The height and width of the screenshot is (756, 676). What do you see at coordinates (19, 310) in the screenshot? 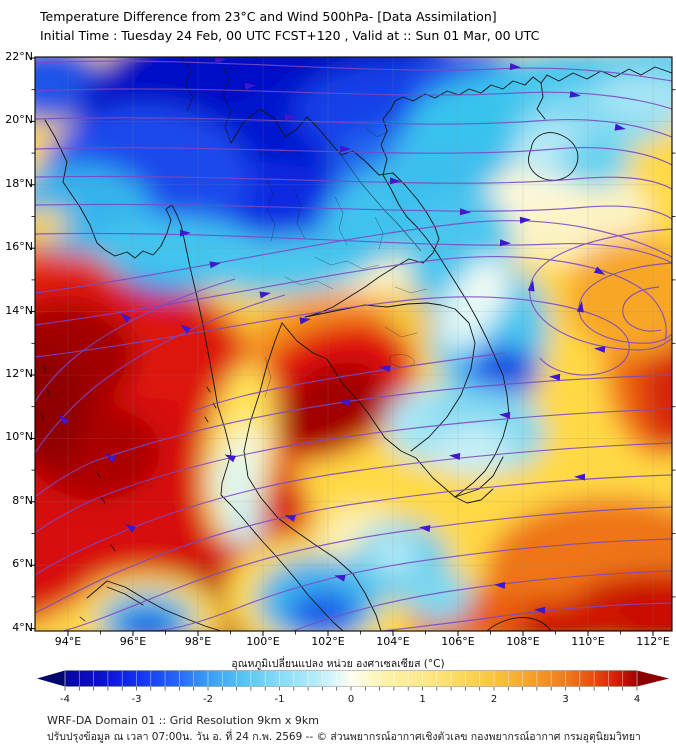
I see `lat-label-14: 14°N` at bounding box center [19, 310].